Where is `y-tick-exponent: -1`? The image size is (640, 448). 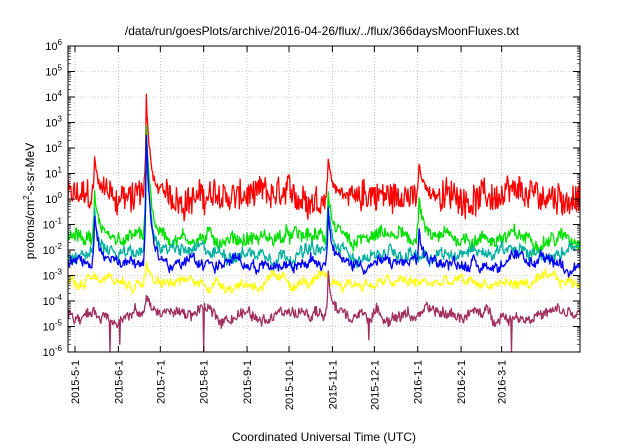 y-tick-exponent: -1 is located at coordinates (59, 221).